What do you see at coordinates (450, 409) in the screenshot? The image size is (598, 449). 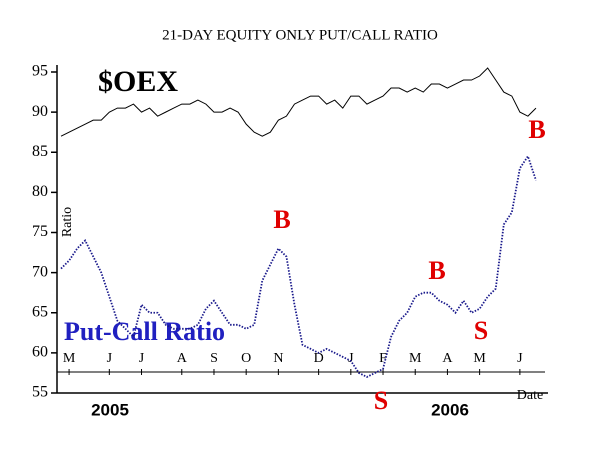 I see `year-label: 2006` at bounding box center [450, 409].